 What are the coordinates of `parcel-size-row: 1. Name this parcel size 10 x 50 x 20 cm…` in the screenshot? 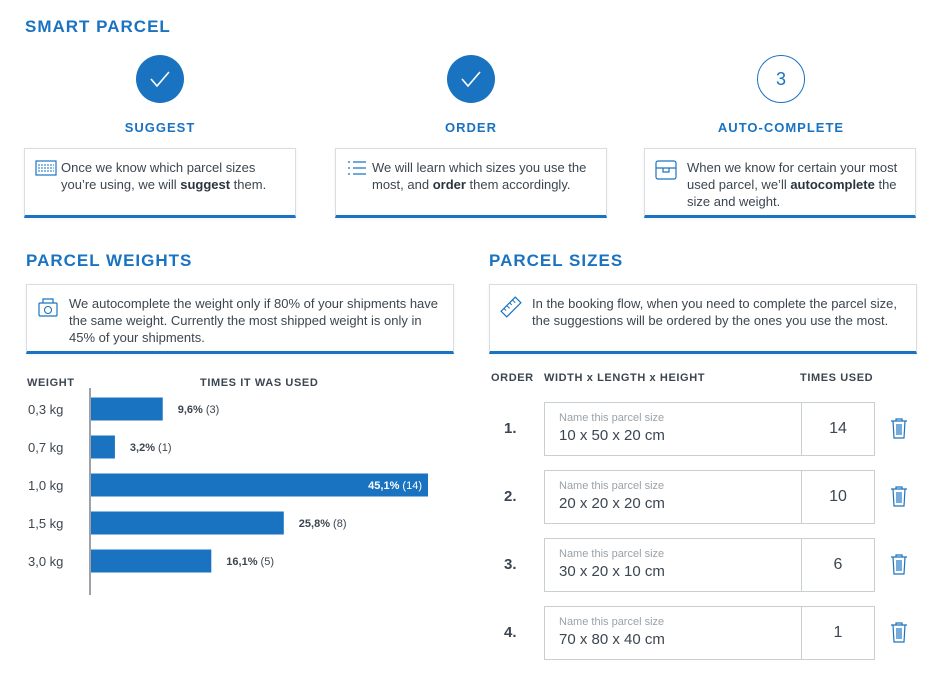 It's located at (705, 429).